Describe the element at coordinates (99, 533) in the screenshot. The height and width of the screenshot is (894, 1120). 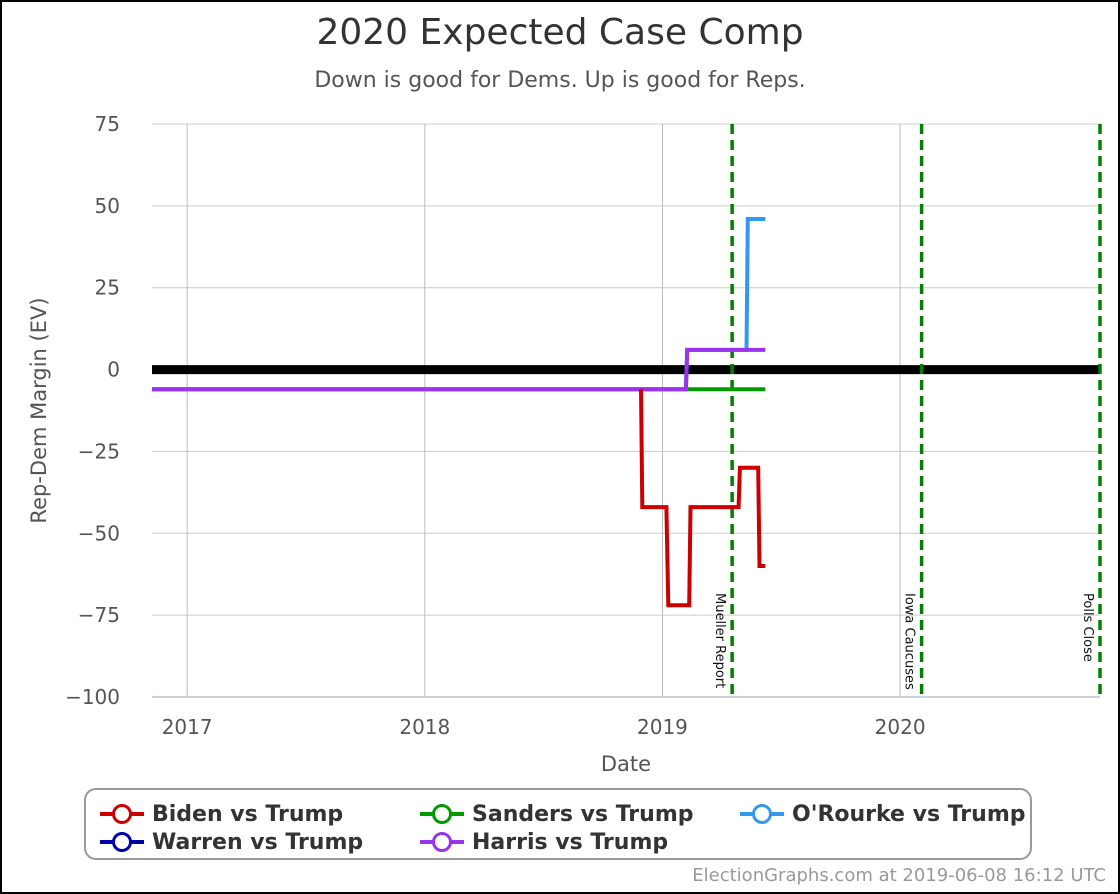
I see `y-tick-label: −50` at that location.